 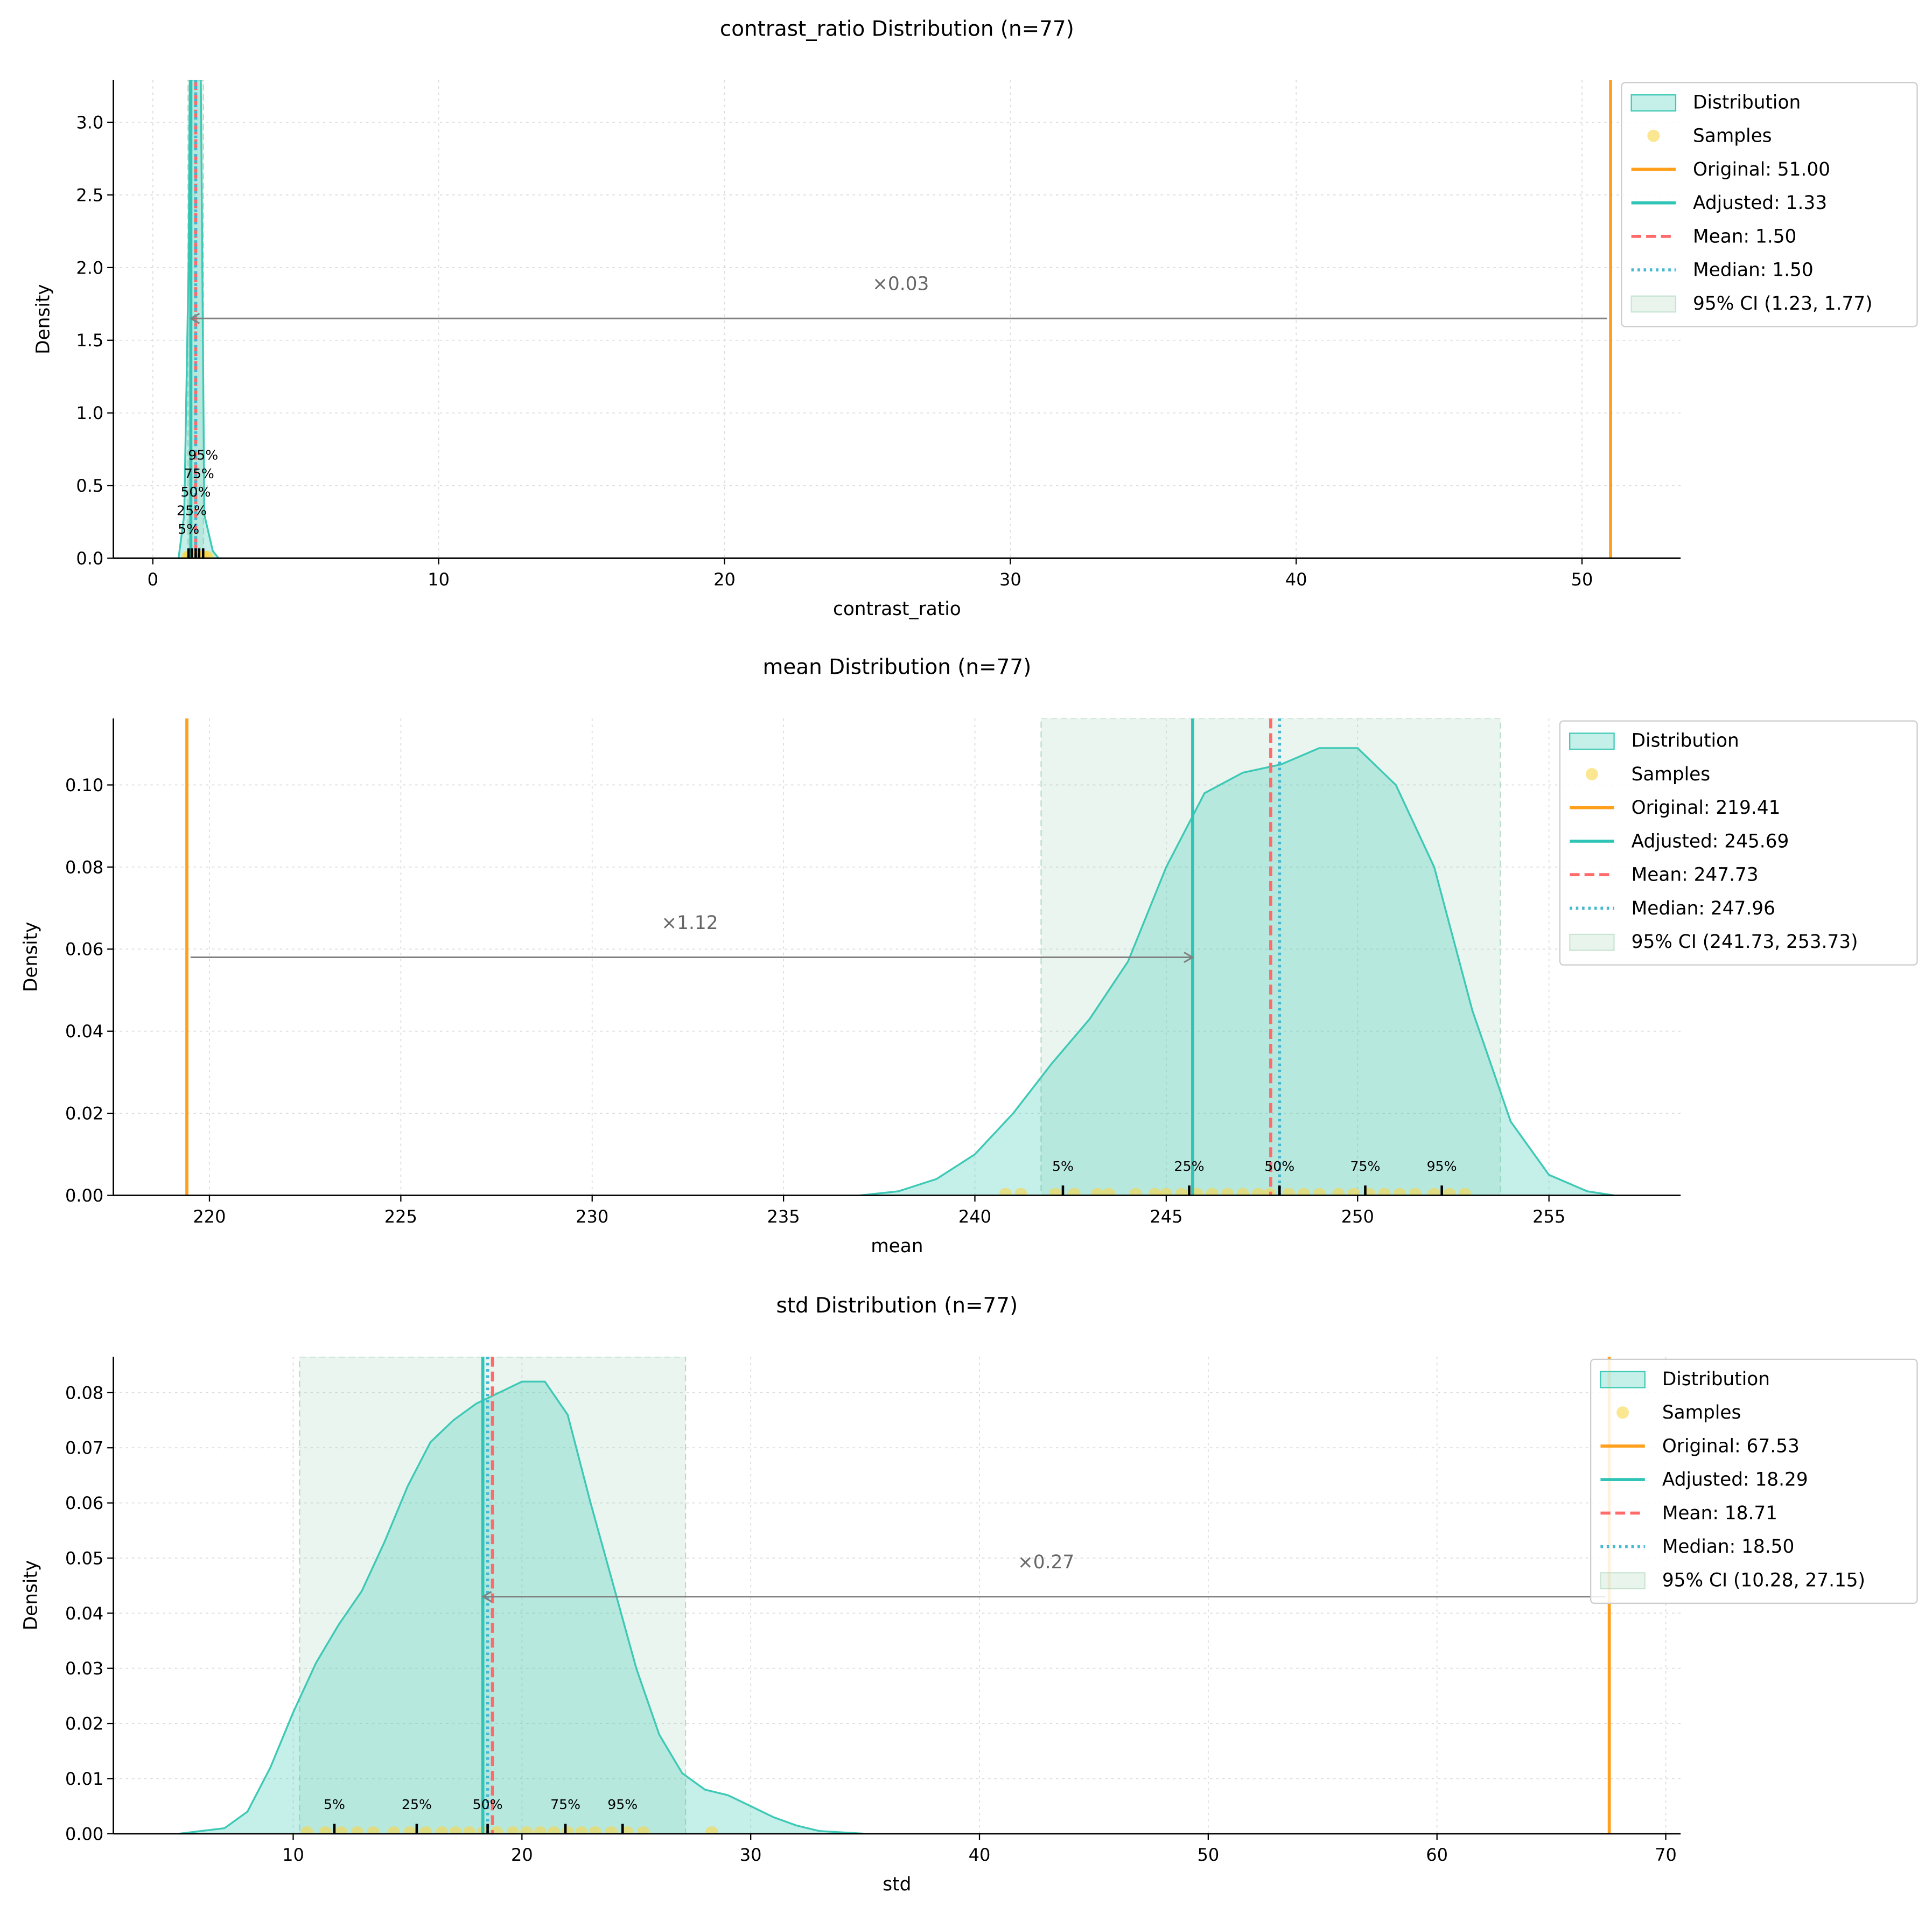 I want to click on legend-swatch-distribution, so click(x=1653, y=103).